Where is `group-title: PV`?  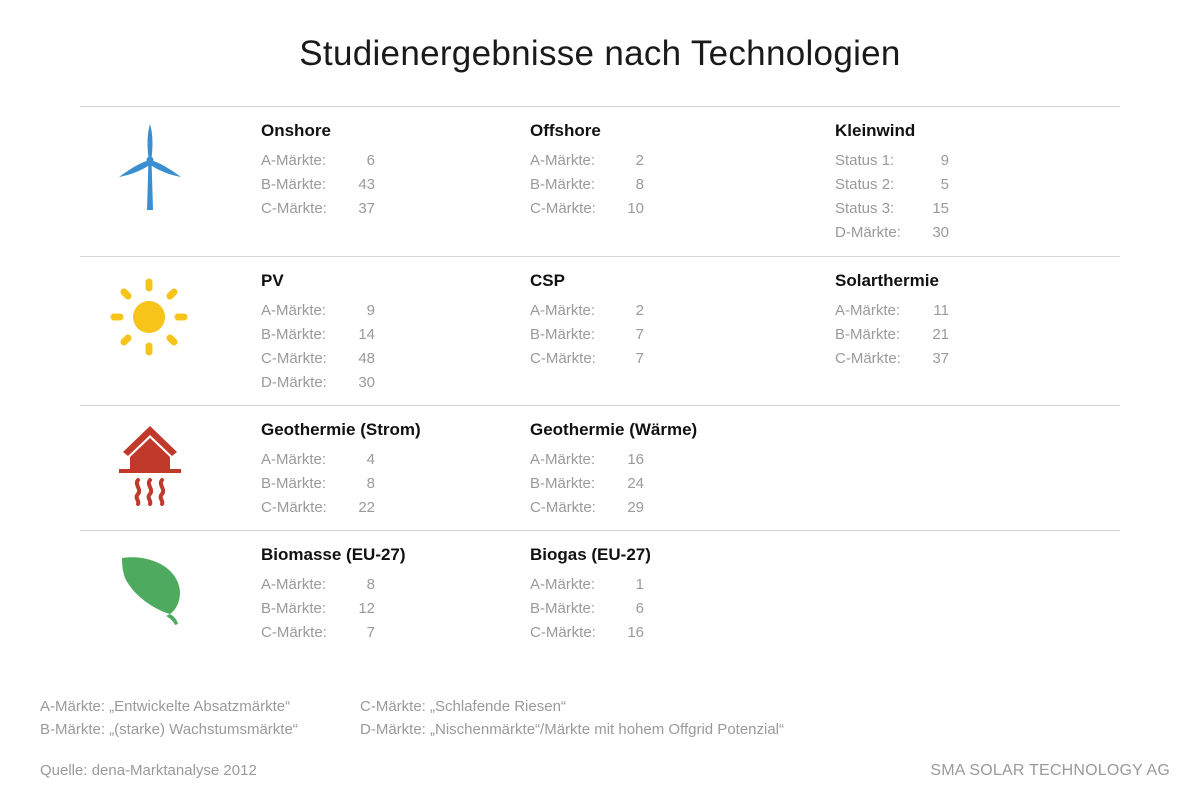 group-title: PV is located at coordinates (272, 280).